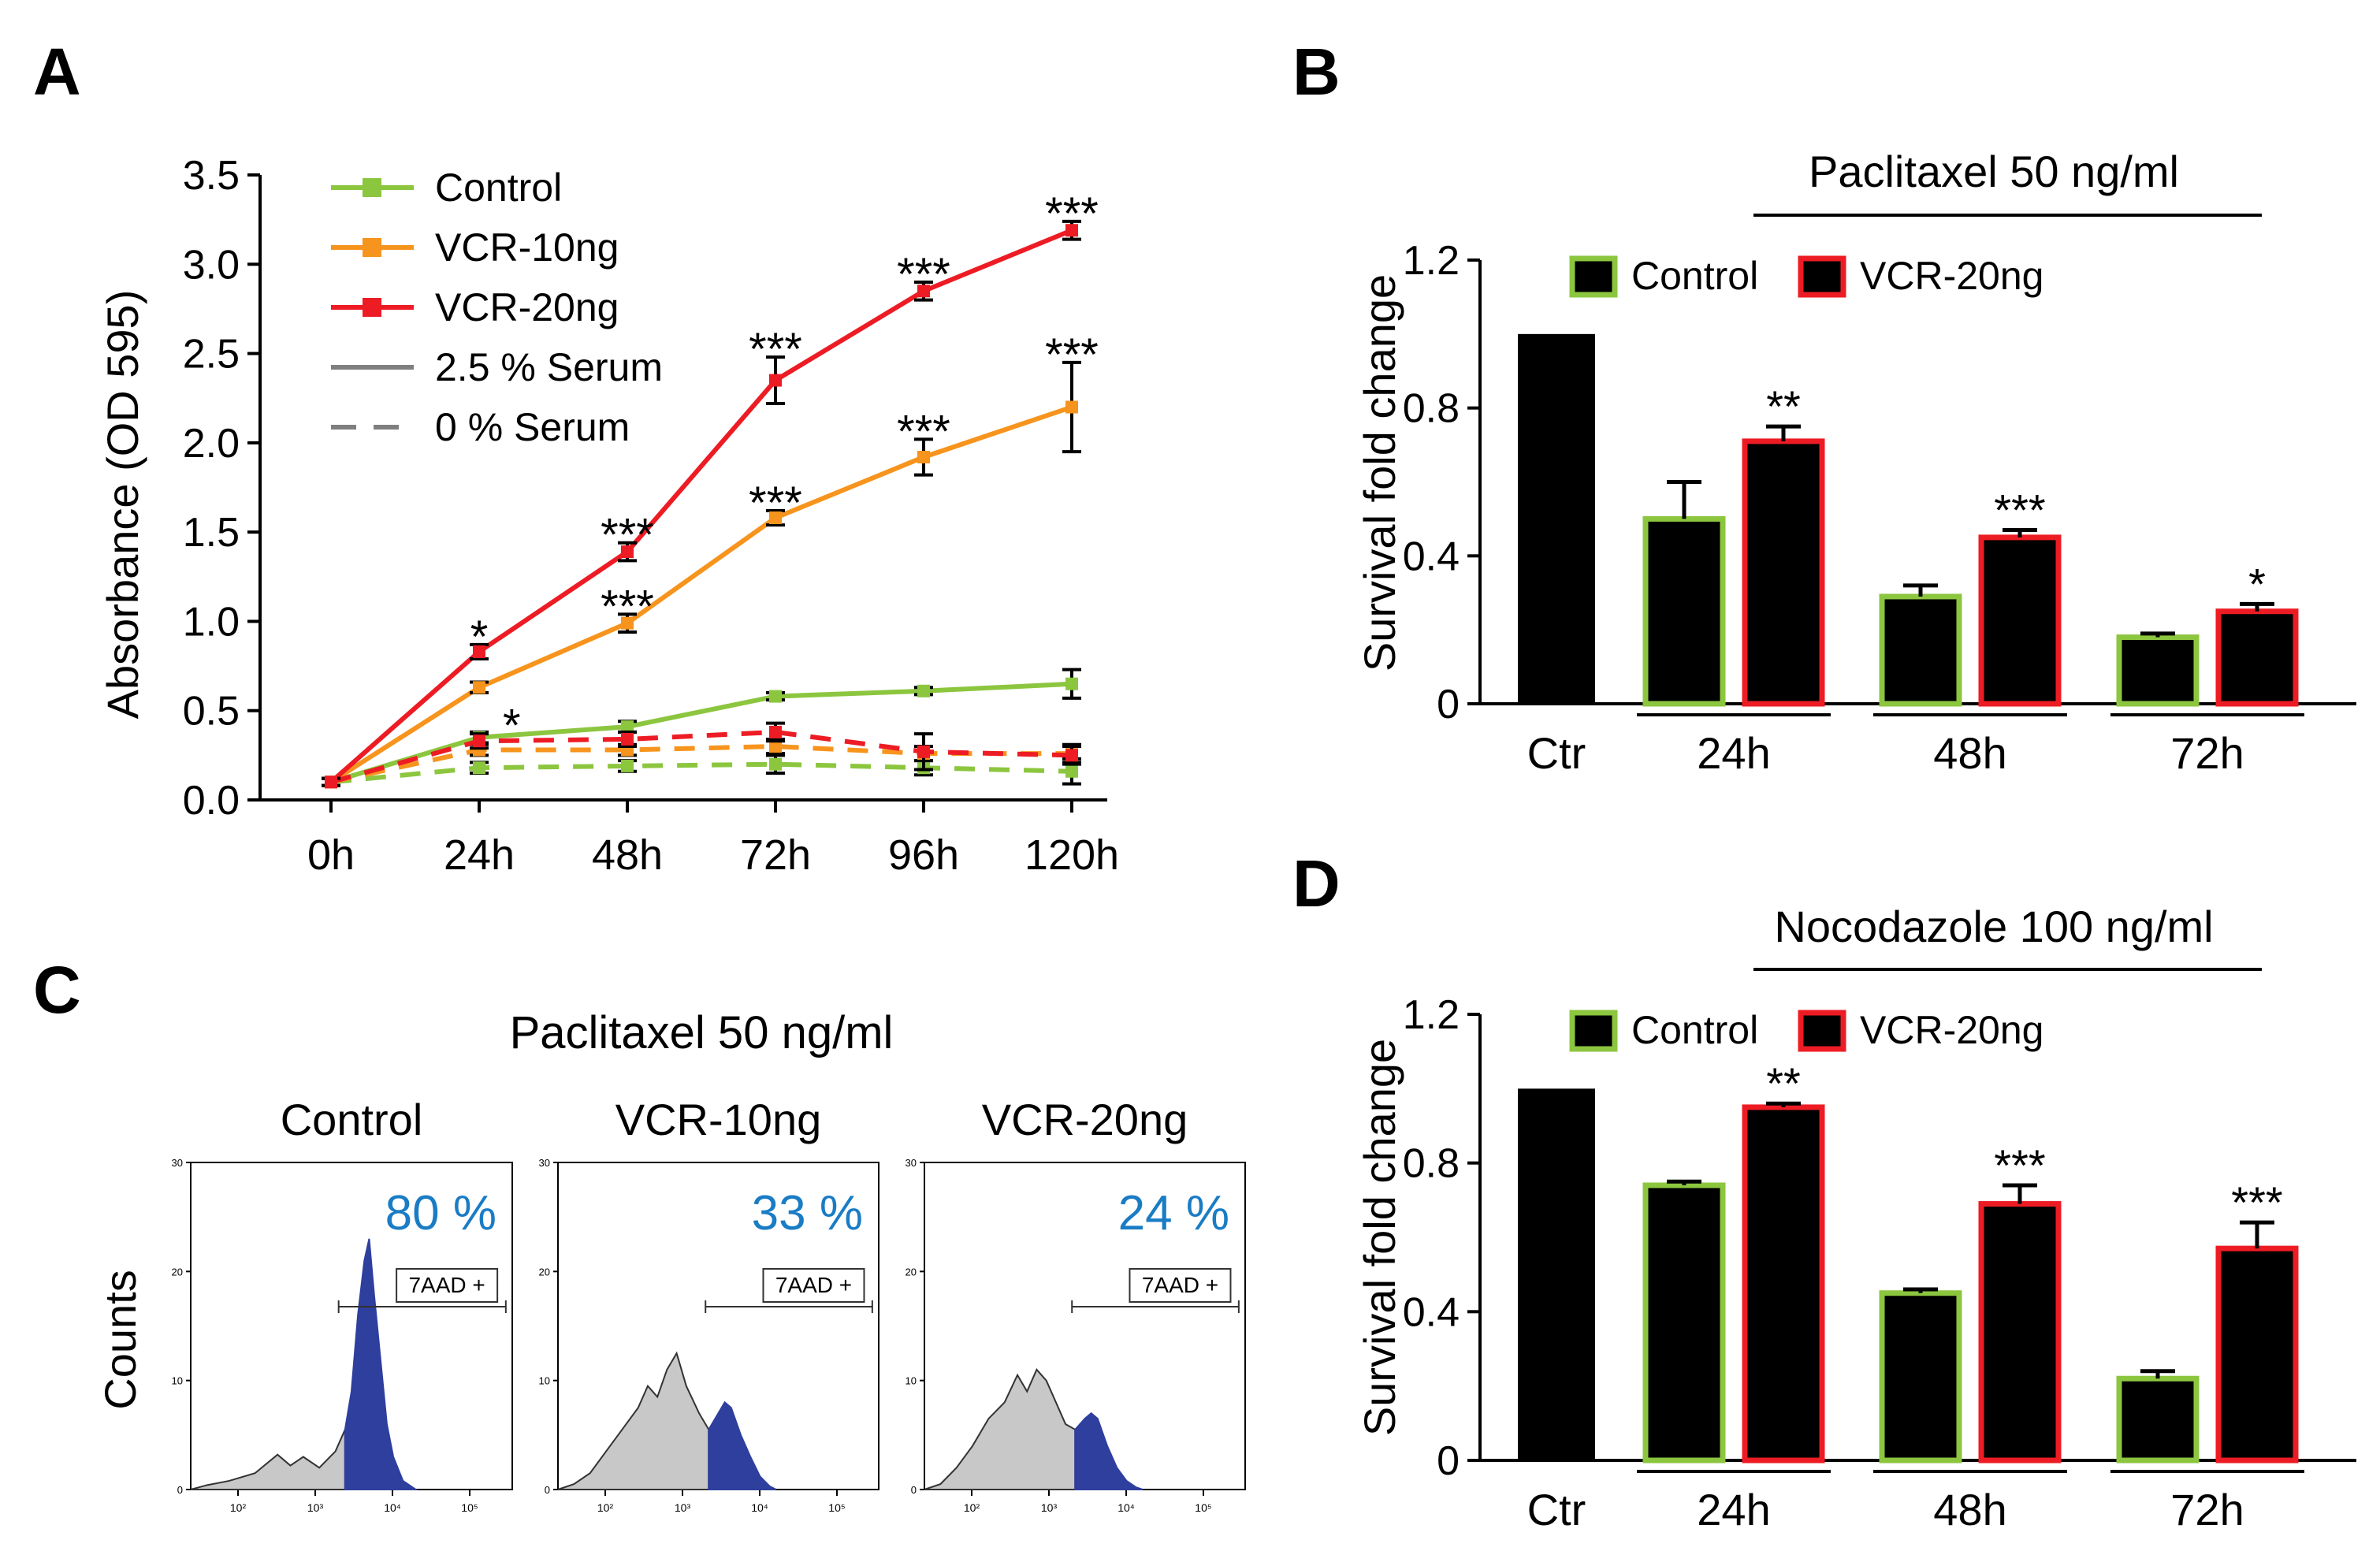 Image resolution: width=2380 pixels, height=1551 pixels. Describe the element at coordinates (1379, 1237) in the screenshot. I see `panel-d-ylabel: Survival fold change` at that location.